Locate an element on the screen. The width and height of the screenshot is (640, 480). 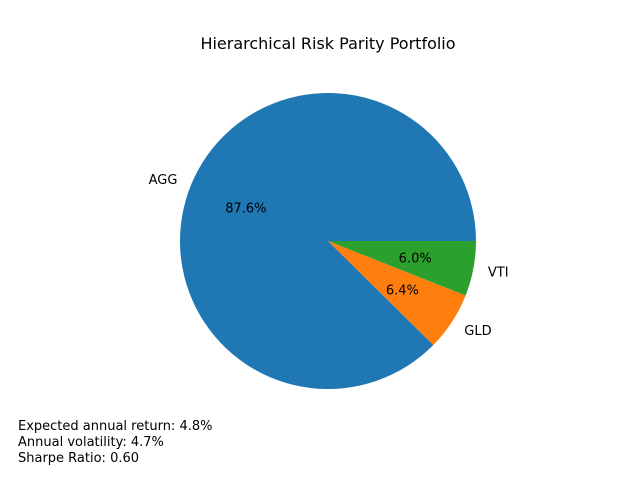
pct-label-gld: 6.4% is located at coordinates (402, 291).